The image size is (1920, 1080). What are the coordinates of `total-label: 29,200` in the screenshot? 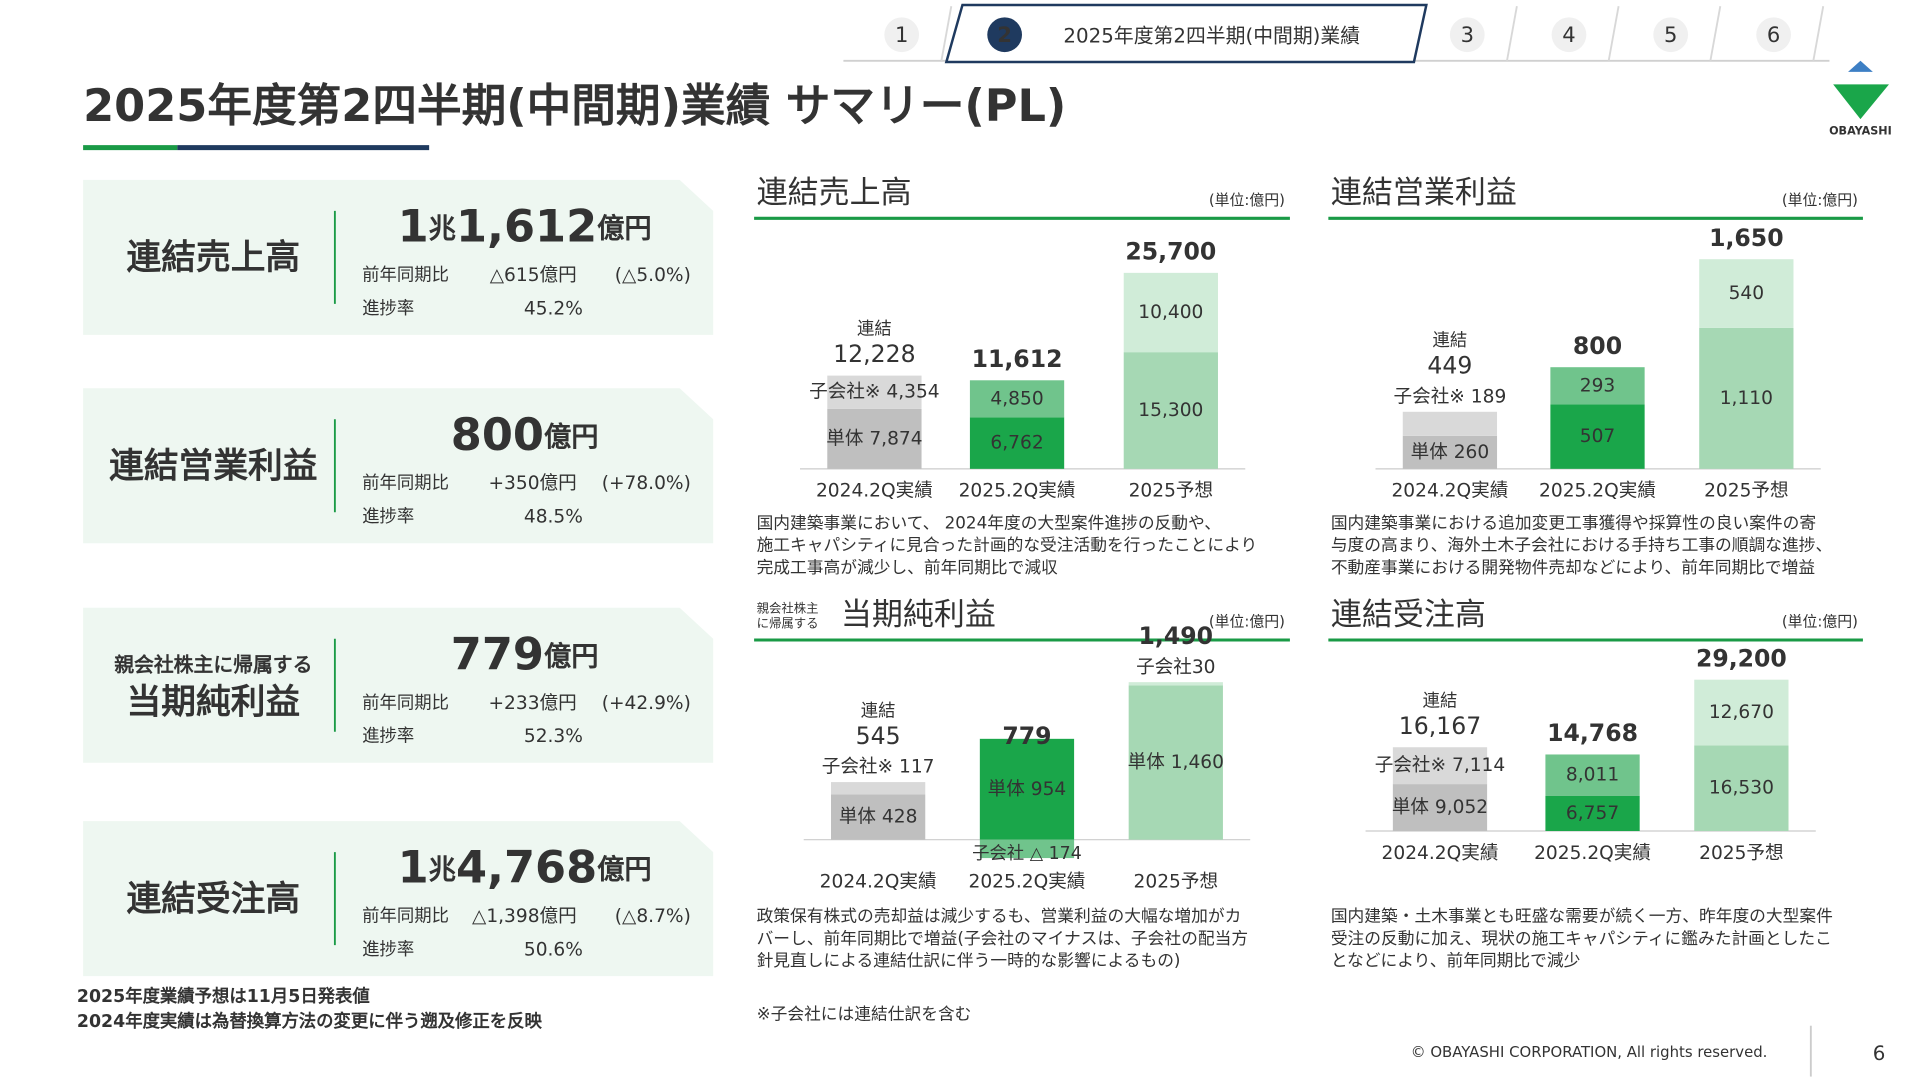 It's located at (1741, 658).